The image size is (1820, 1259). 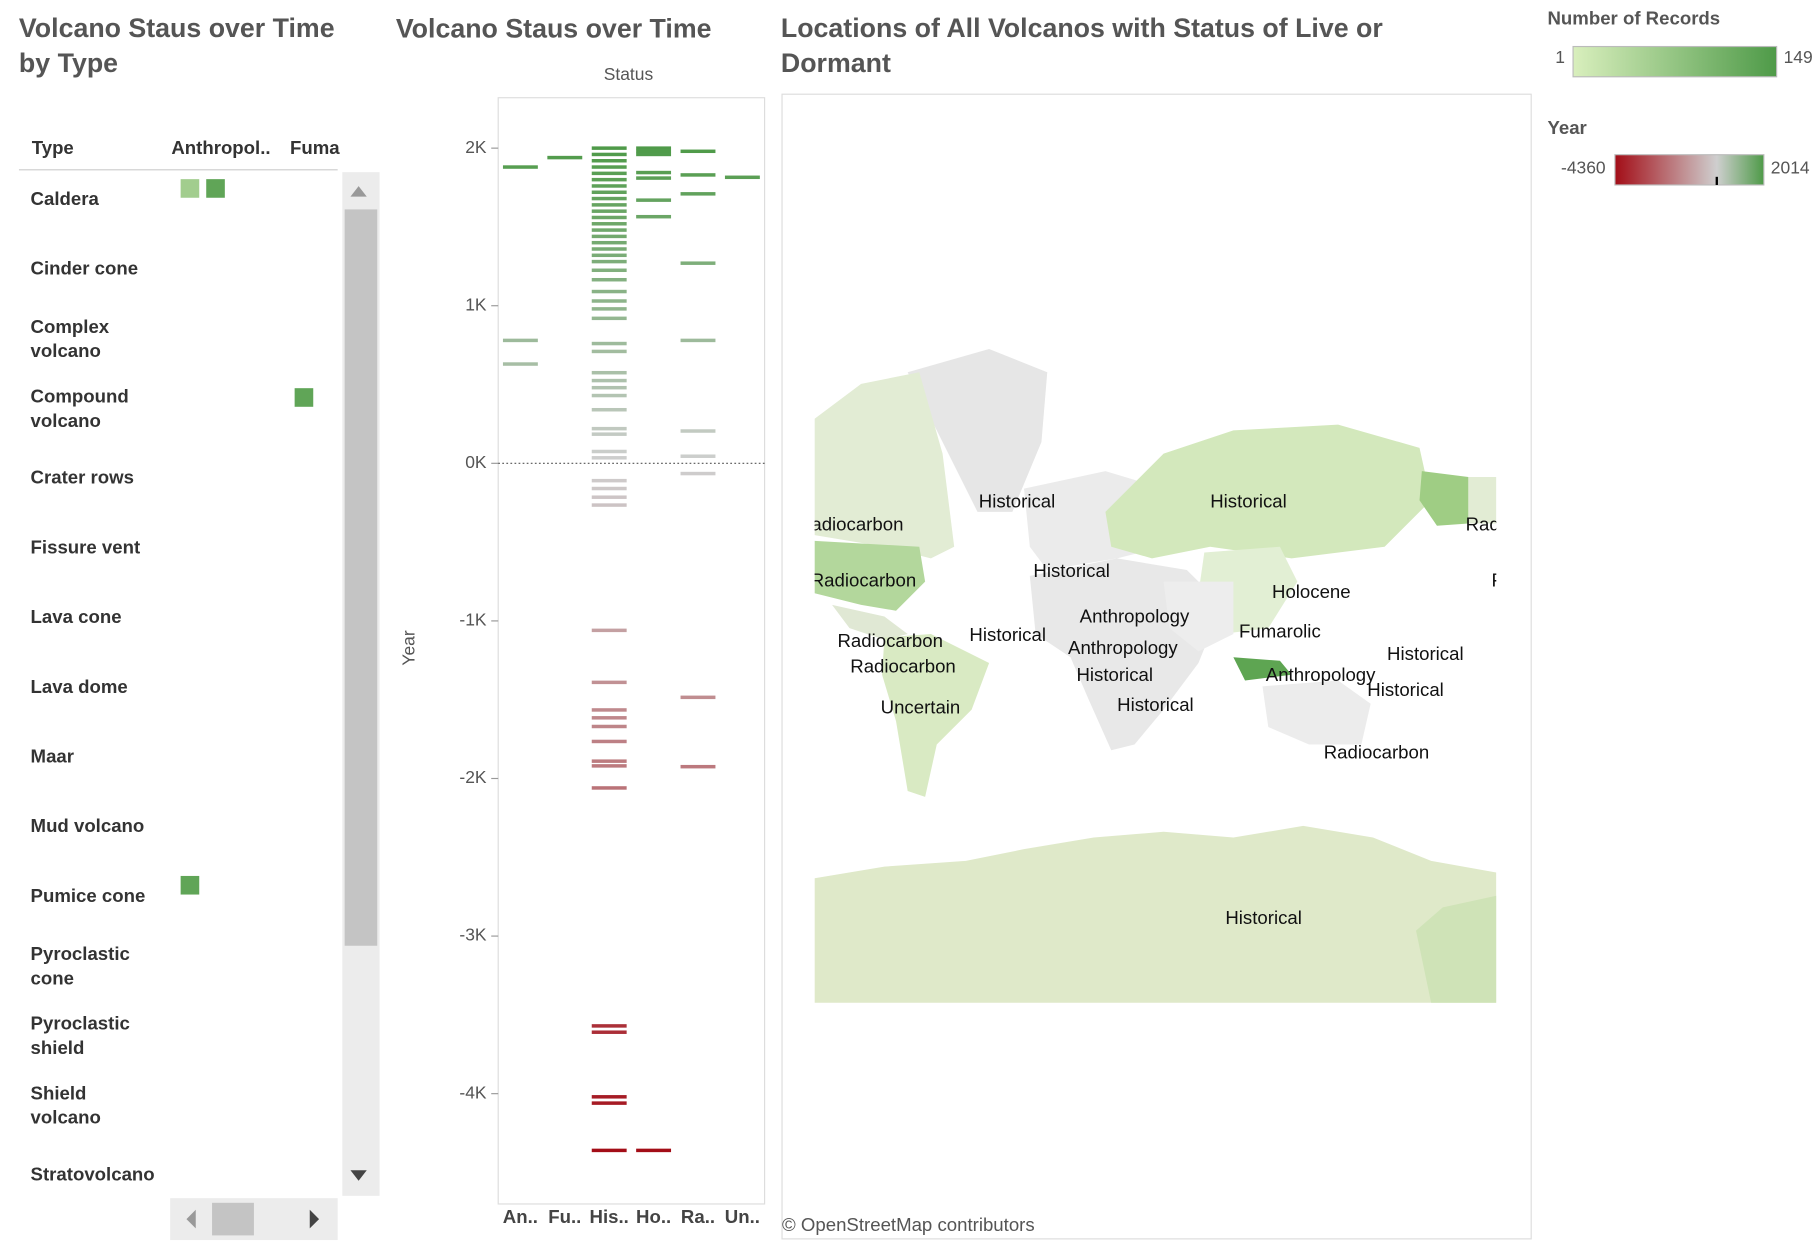 I want to click on row-label: Pyroclastic cone, so click(x=80, y=965).